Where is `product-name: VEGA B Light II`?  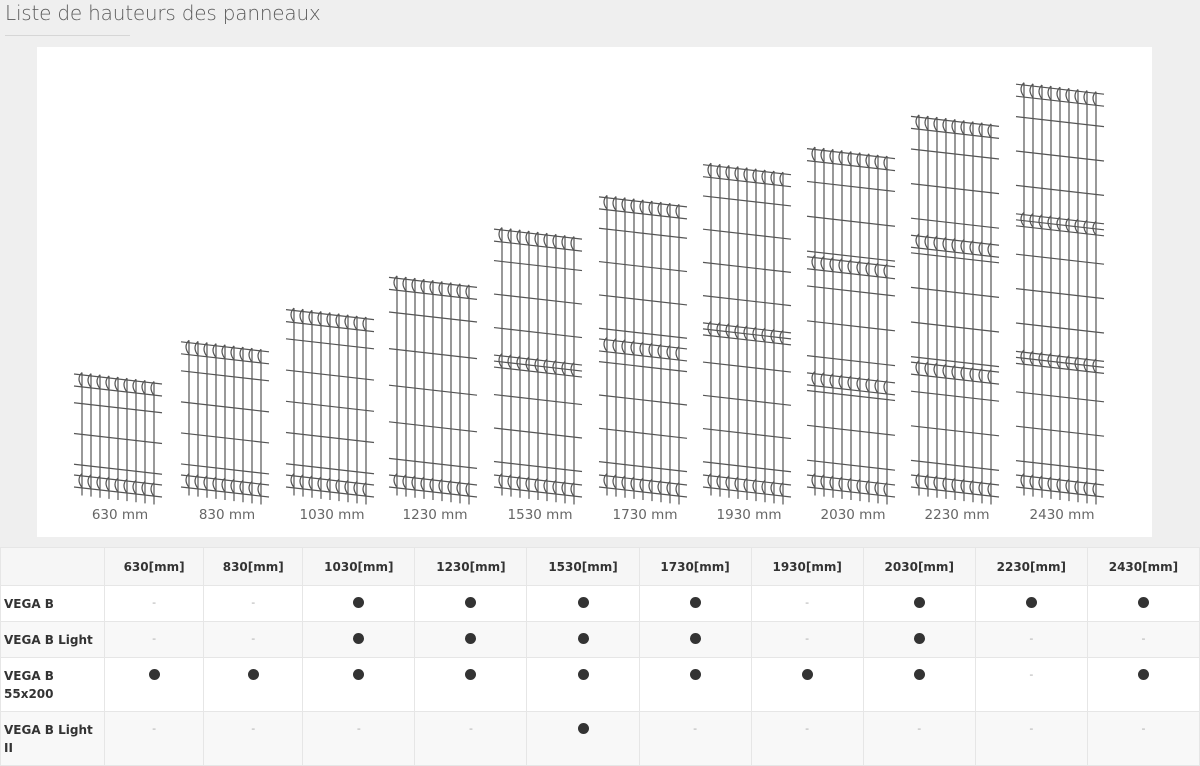
product-name: VEGA B Light II is located at coordinates (52, 738).